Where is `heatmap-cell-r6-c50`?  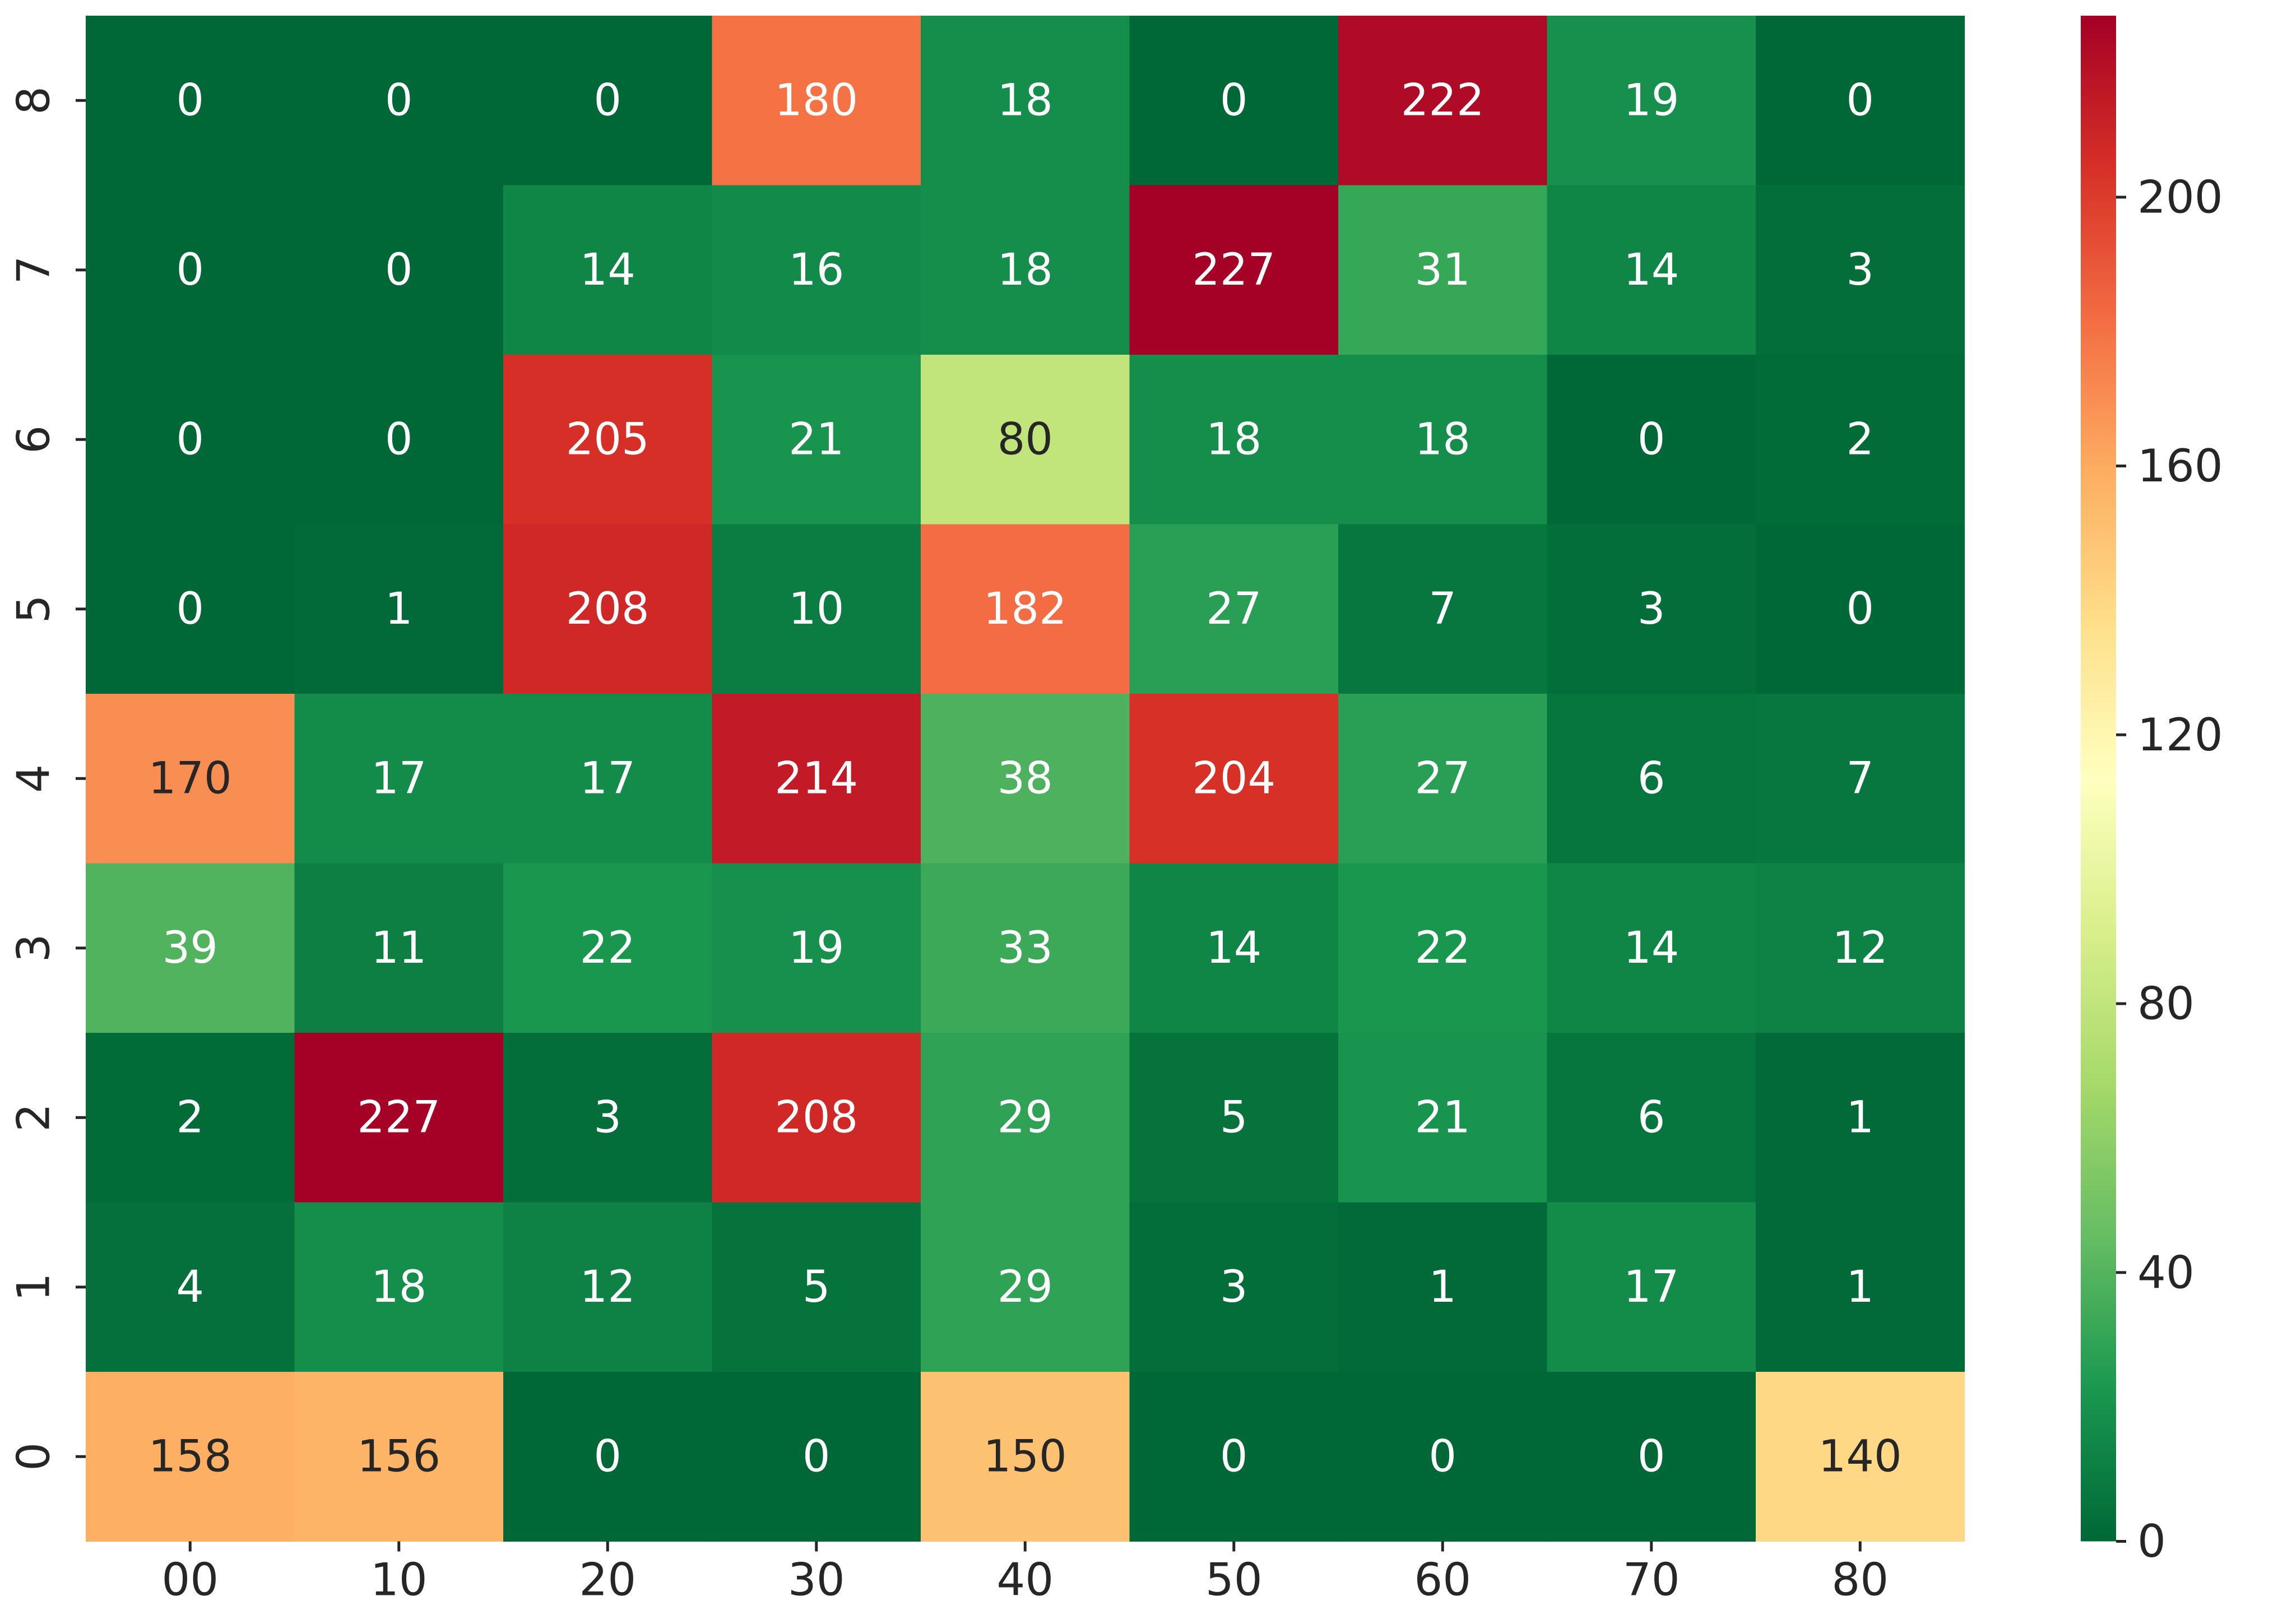
heatmap-cell-r6-c50 is located at coordinates (1234, 440).